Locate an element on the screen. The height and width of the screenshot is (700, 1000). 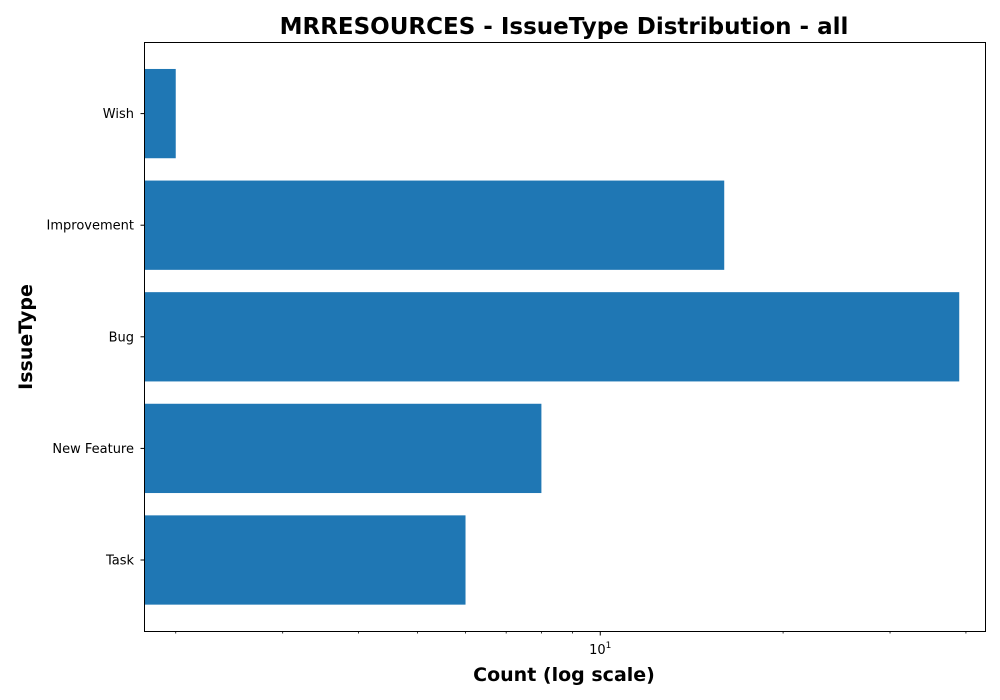
y-axis-label: IssueType is located at coordinates (26, 337).